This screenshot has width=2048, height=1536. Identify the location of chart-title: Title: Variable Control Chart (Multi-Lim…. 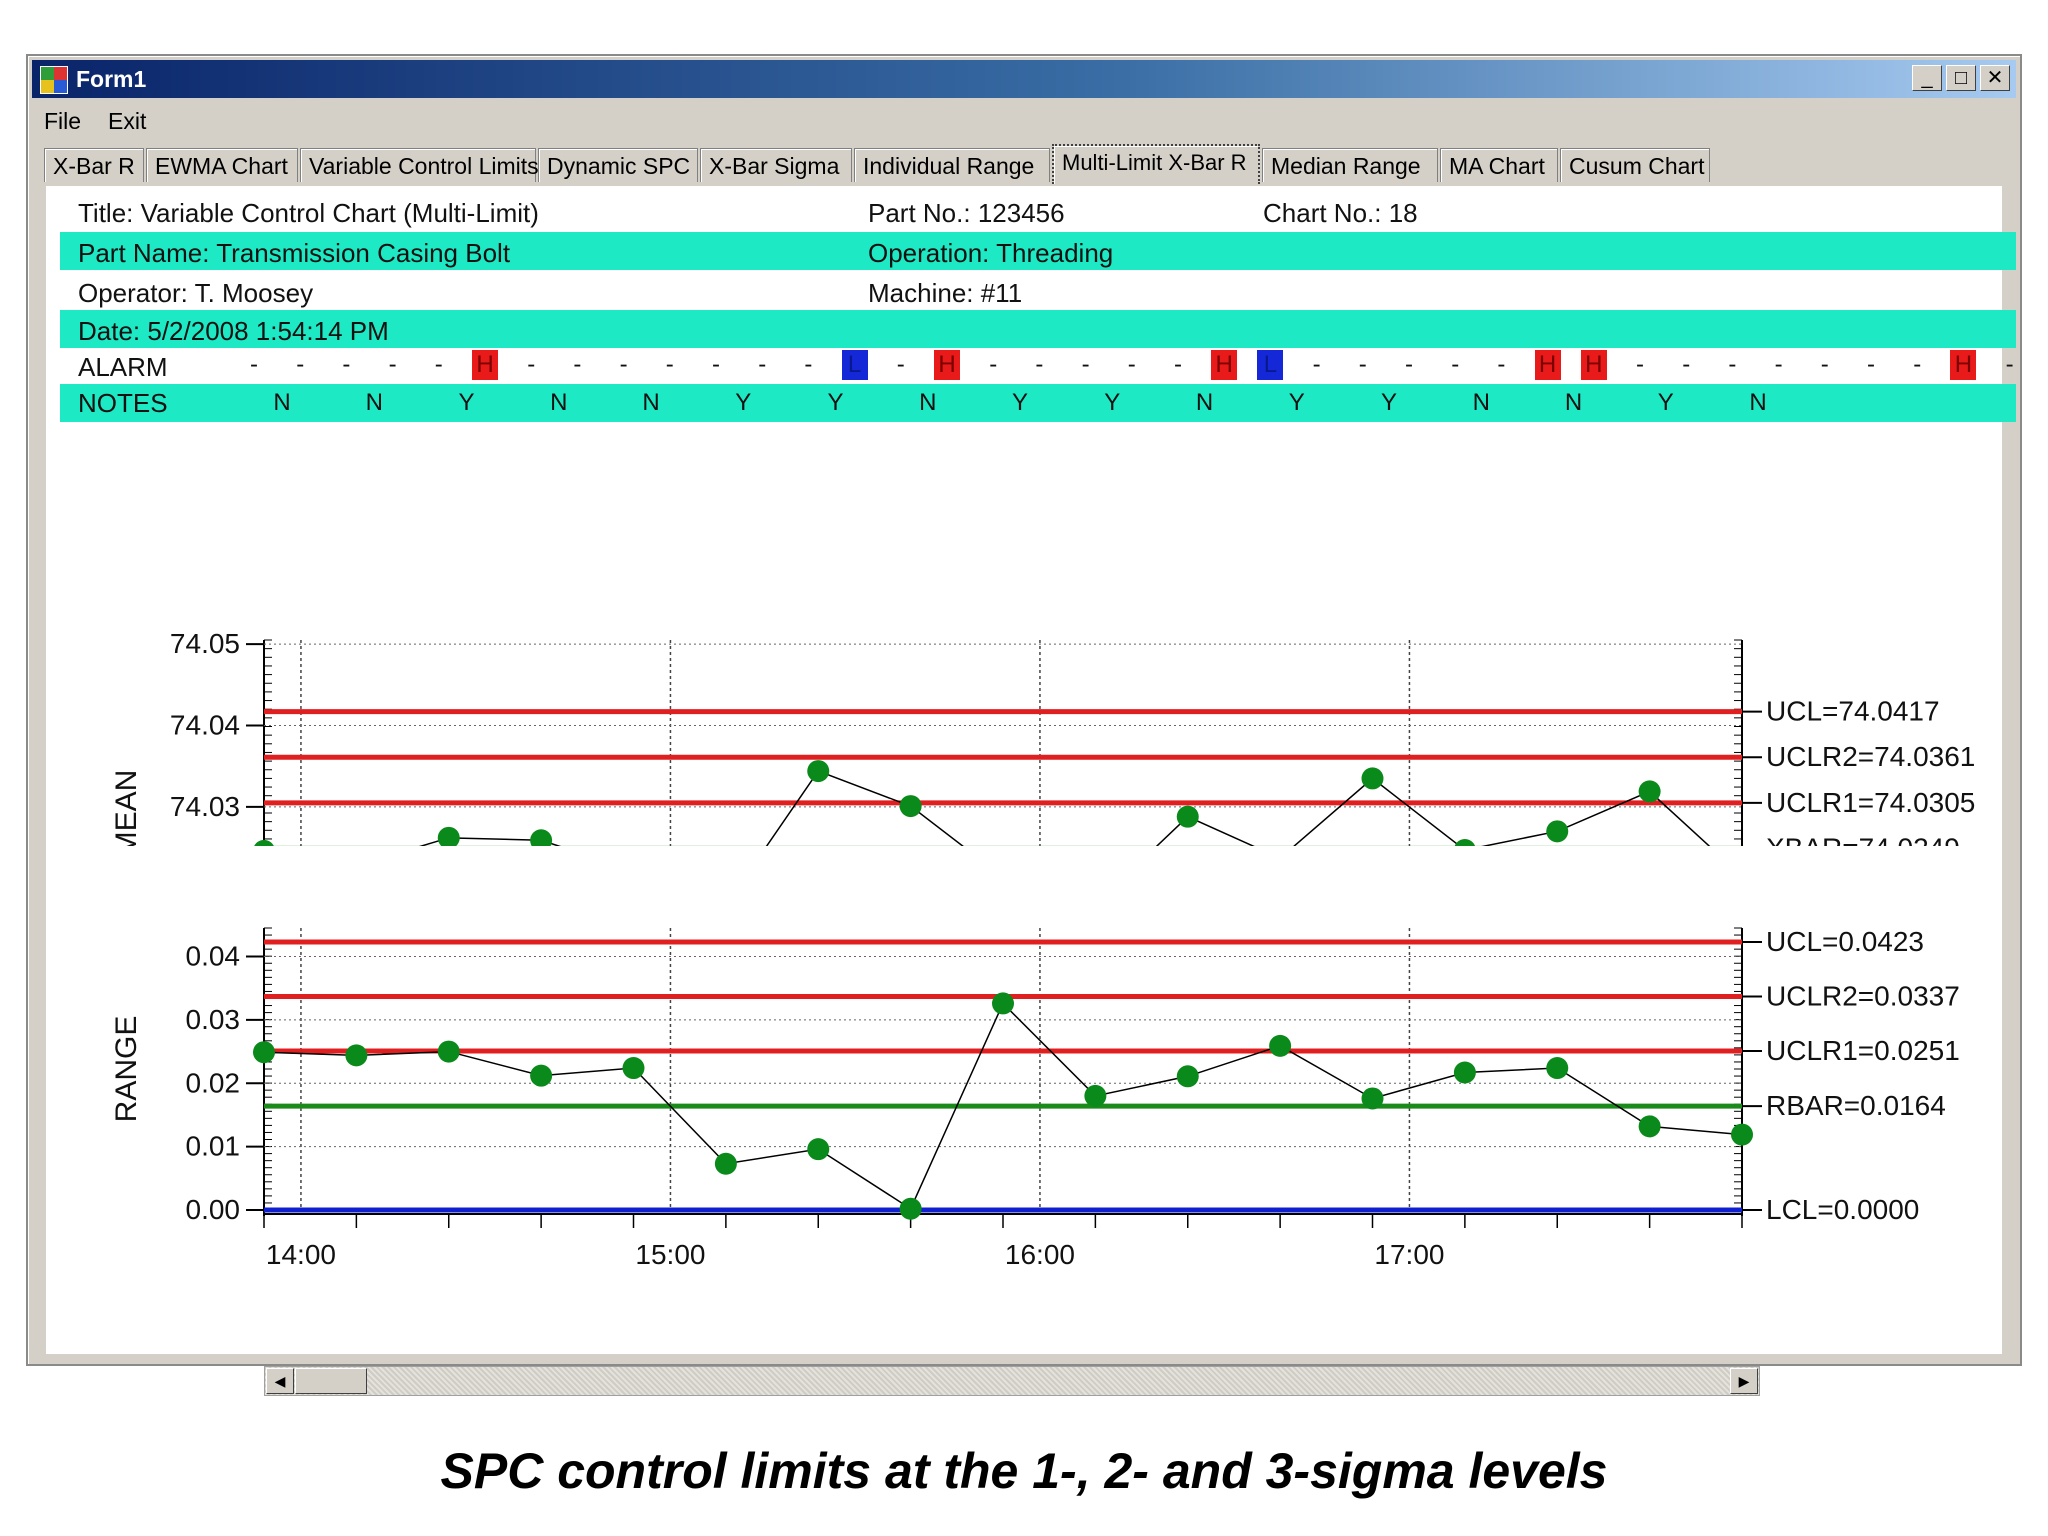
(308, 213).